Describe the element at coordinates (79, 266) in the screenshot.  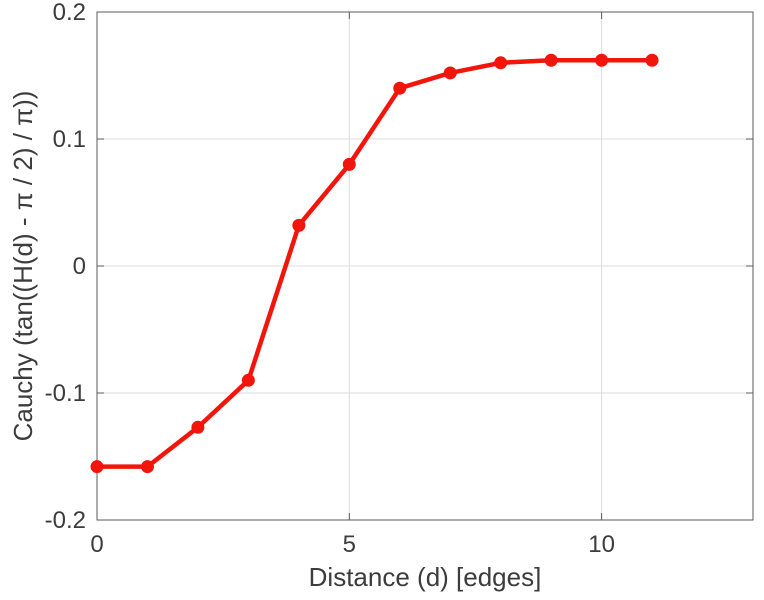
I see `y-tick-label: 0` at that location.